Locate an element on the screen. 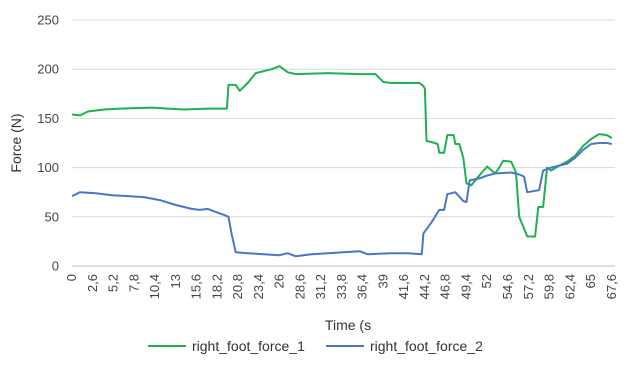 This screenshot has height=383, width=632. x-tick-label: 28,6 is located at coordinates (299, 286).